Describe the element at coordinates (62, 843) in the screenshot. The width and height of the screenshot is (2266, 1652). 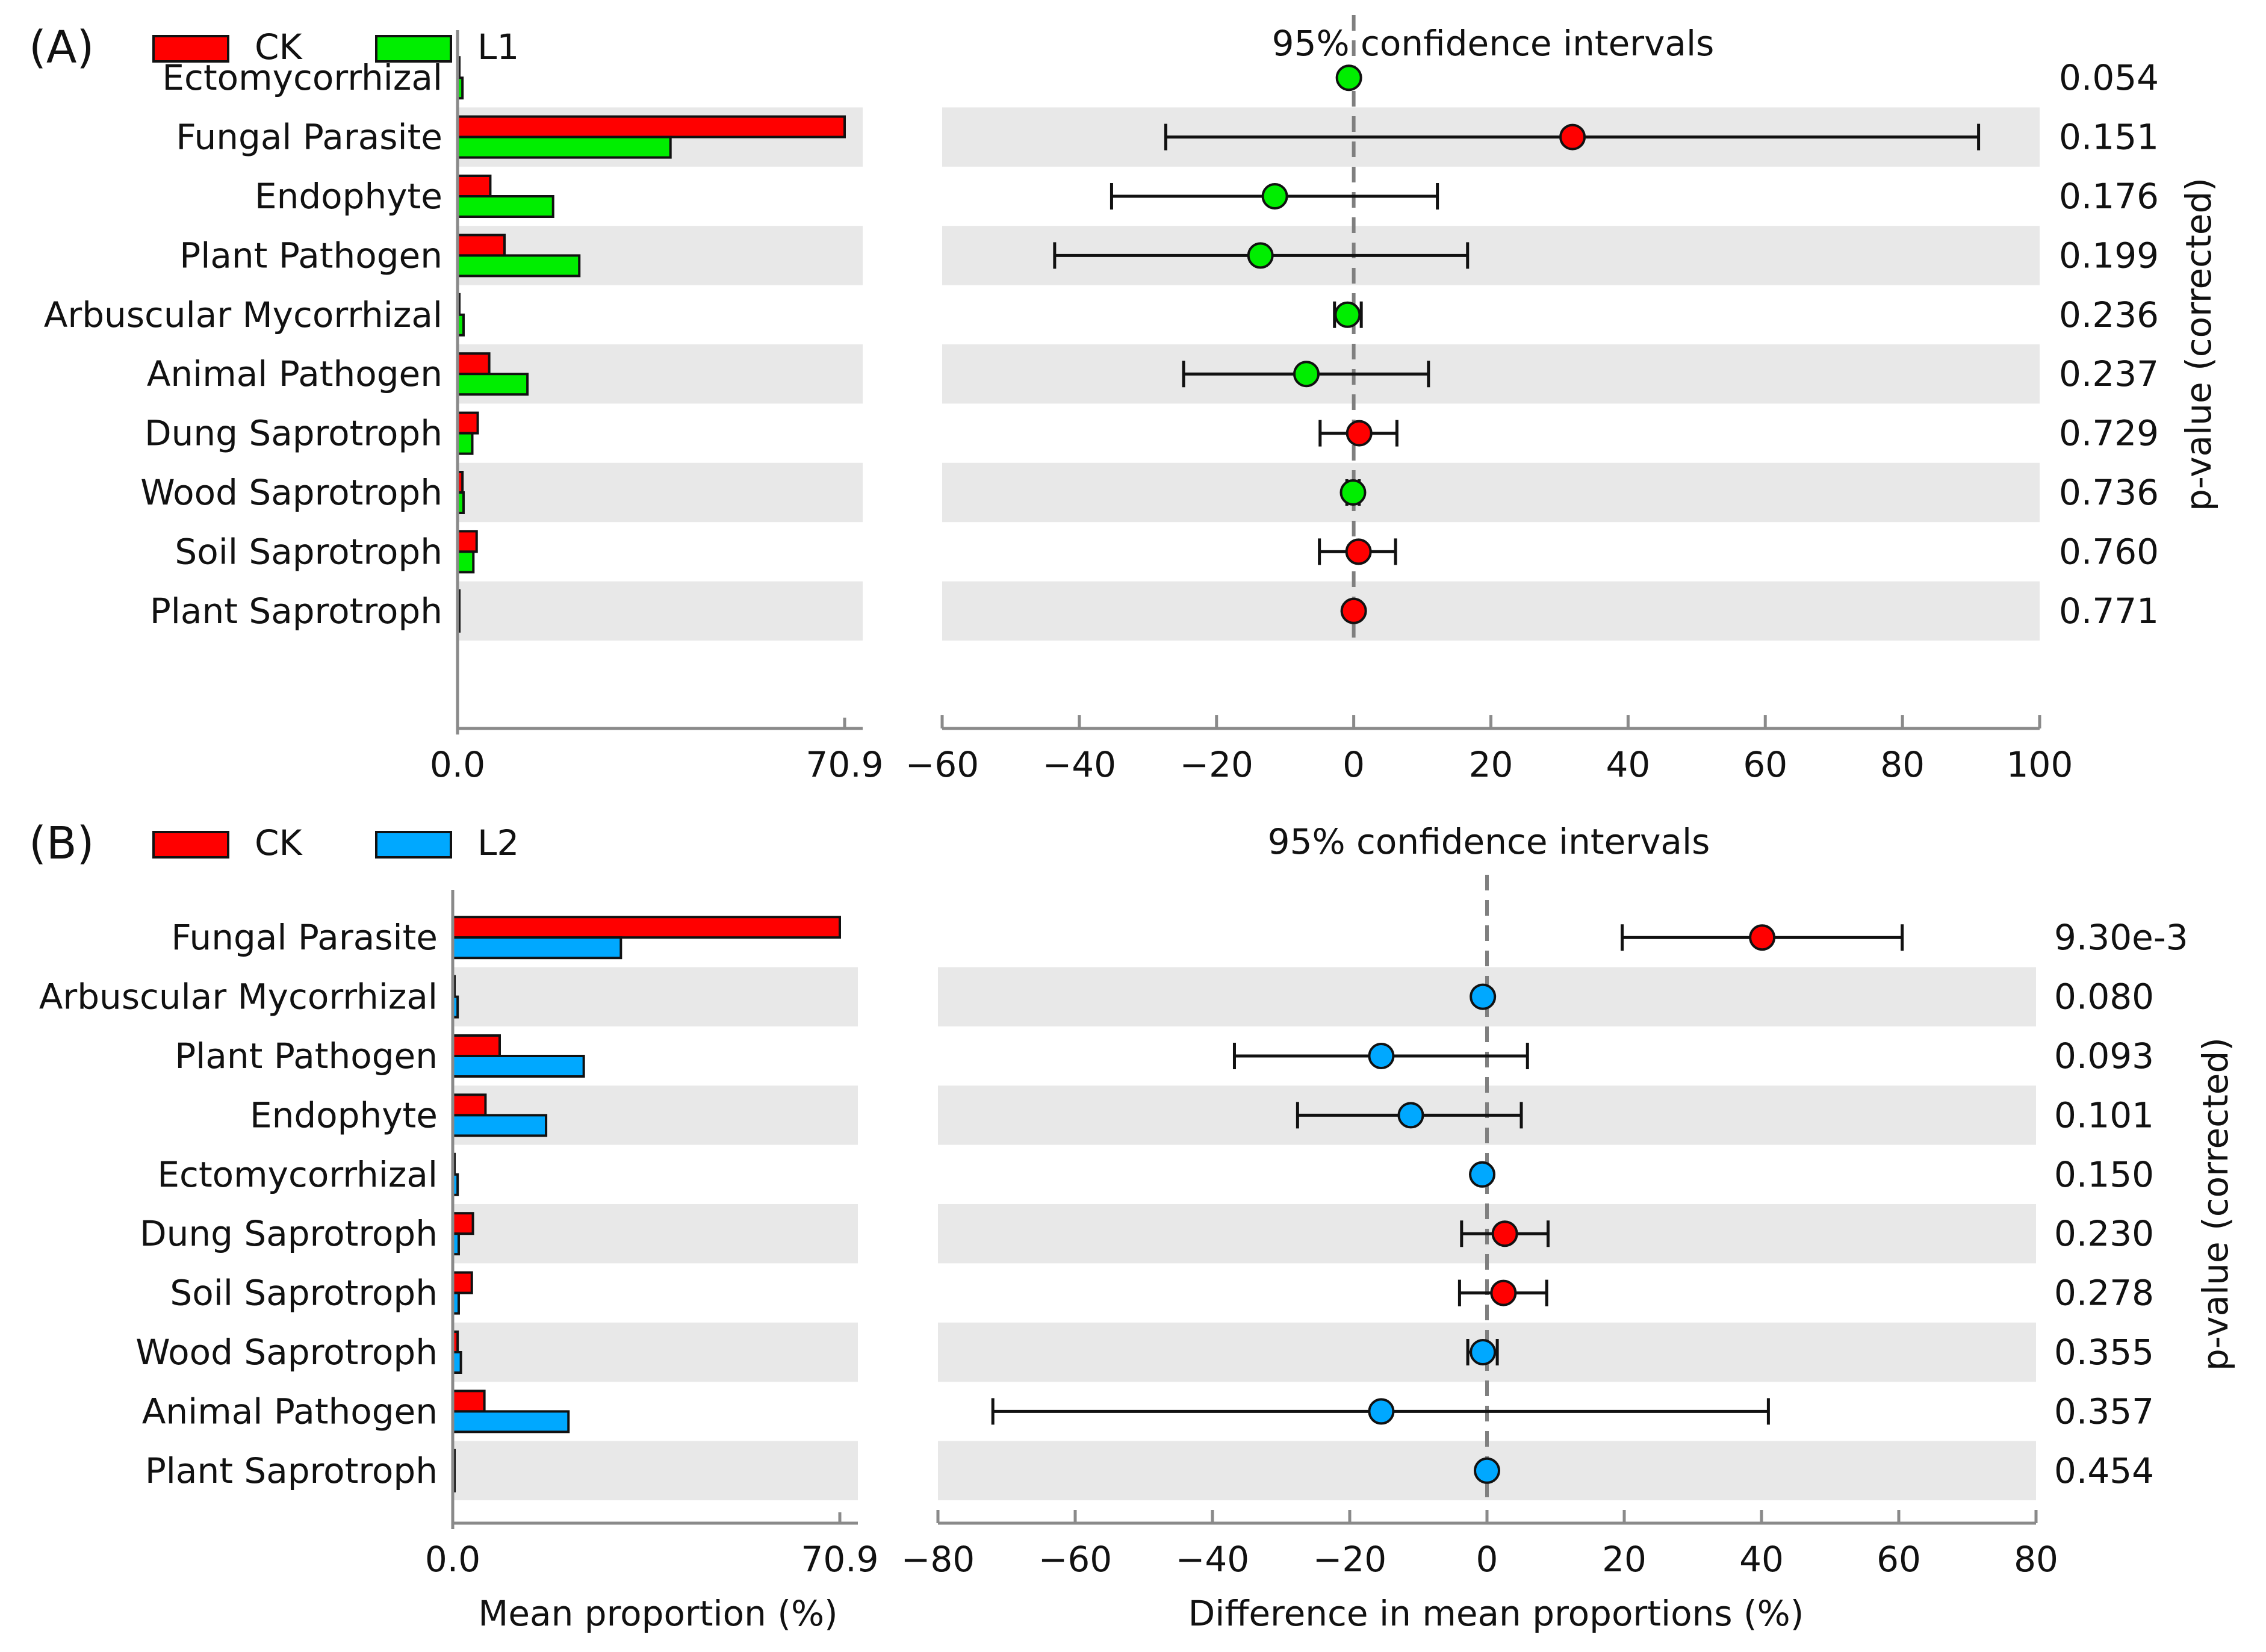
I see `panel-letter: (B)` at that location.